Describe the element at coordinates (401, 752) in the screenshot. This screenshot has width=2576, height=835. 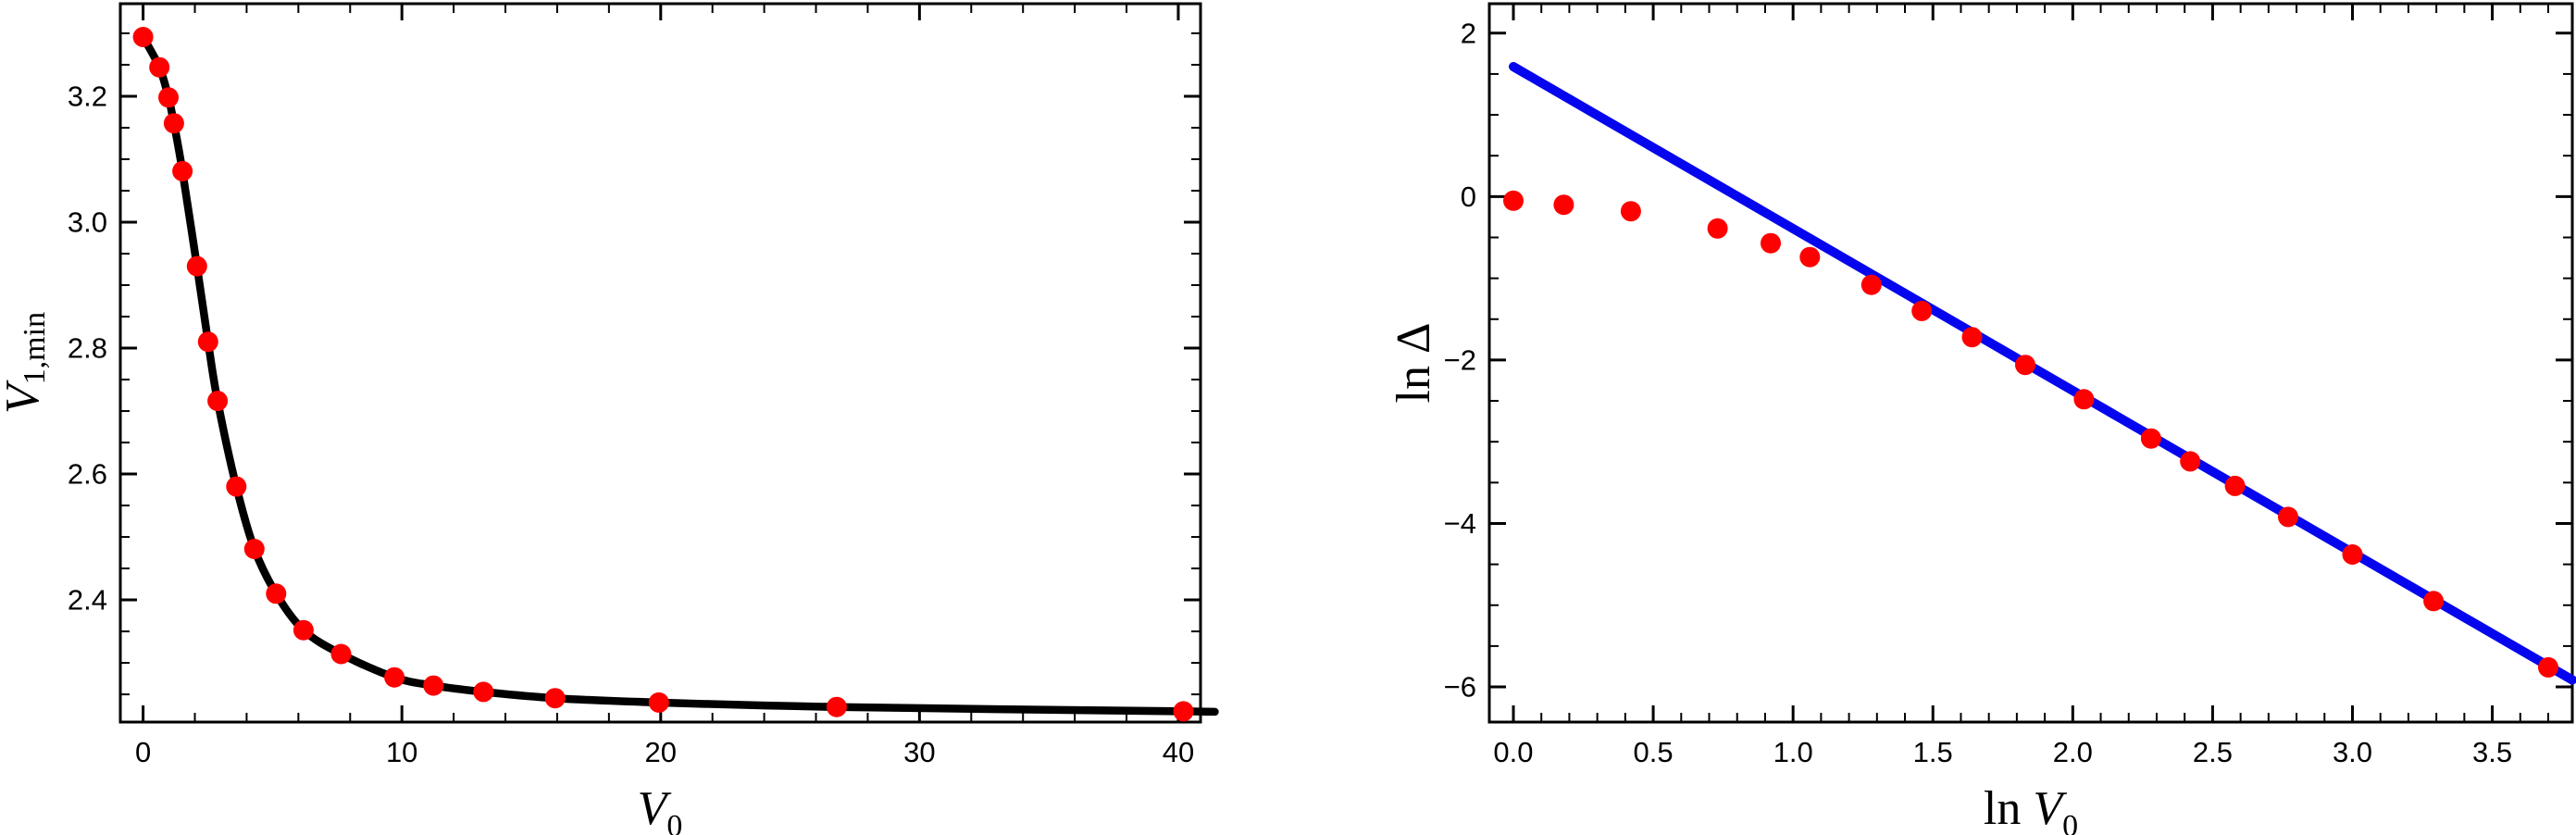
I see `x-tick-label: 10` at that location.